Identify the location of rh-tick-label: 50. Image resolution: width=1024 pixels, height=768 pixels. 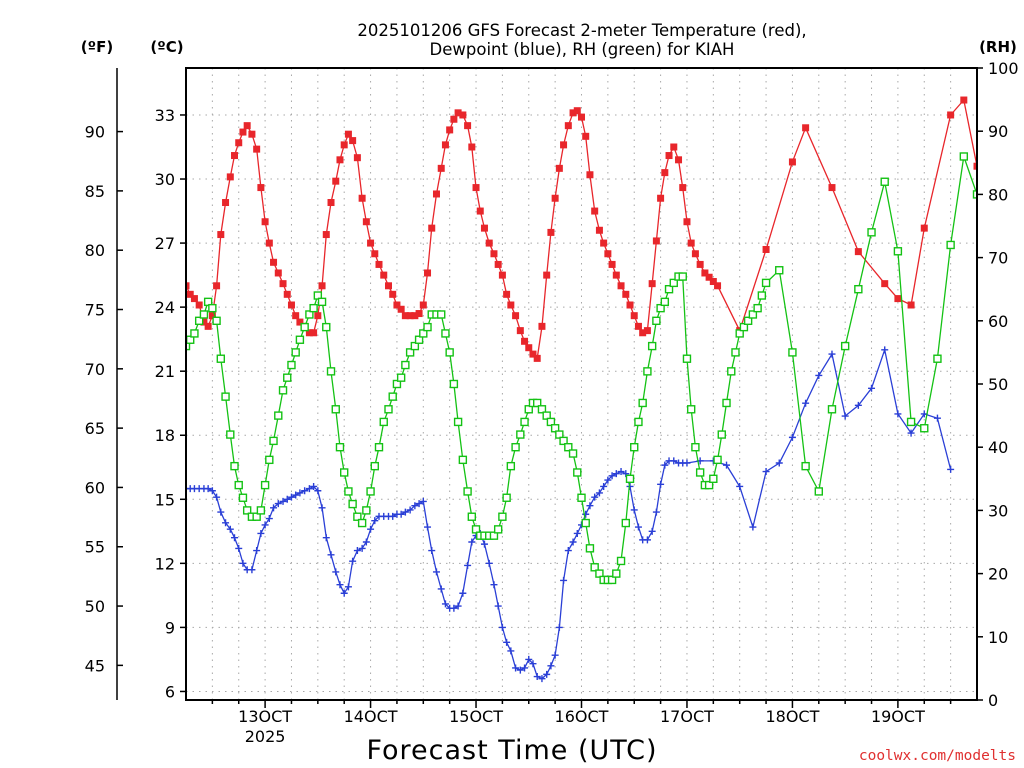
(998, 384).